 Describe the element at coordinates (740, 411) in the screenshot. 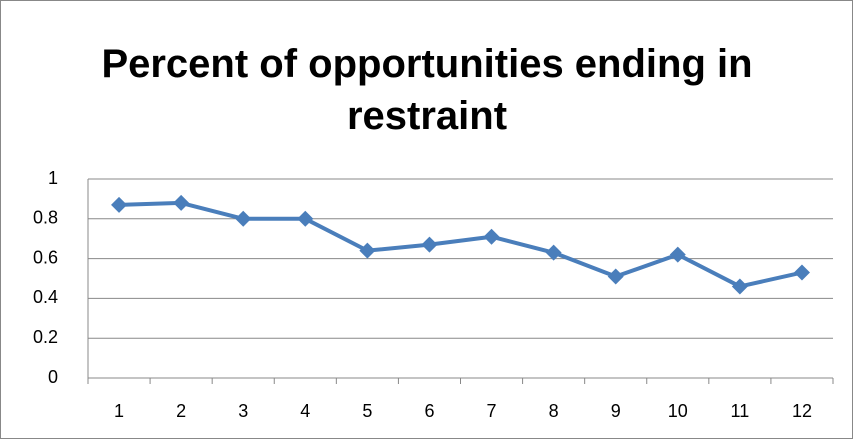

I see `x-tick-label: 11` at that location.